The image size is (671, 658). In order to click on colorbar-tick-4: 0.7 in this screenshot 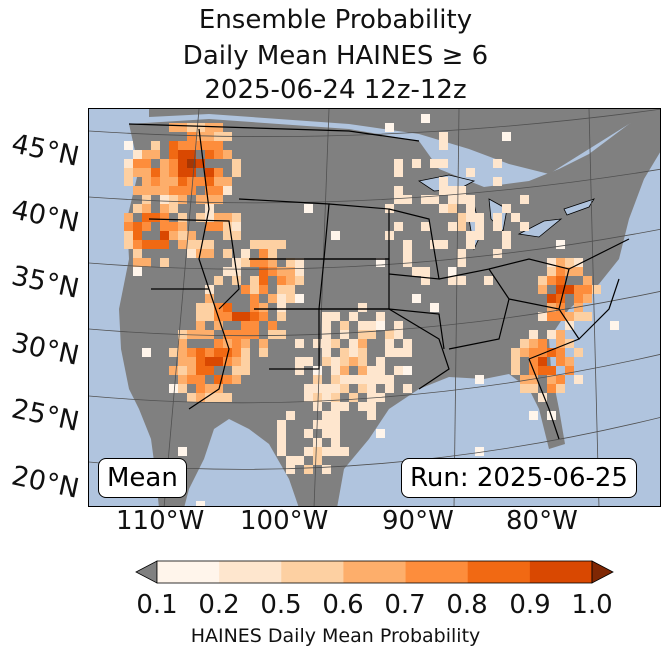, I will do `click(405, 605)`.